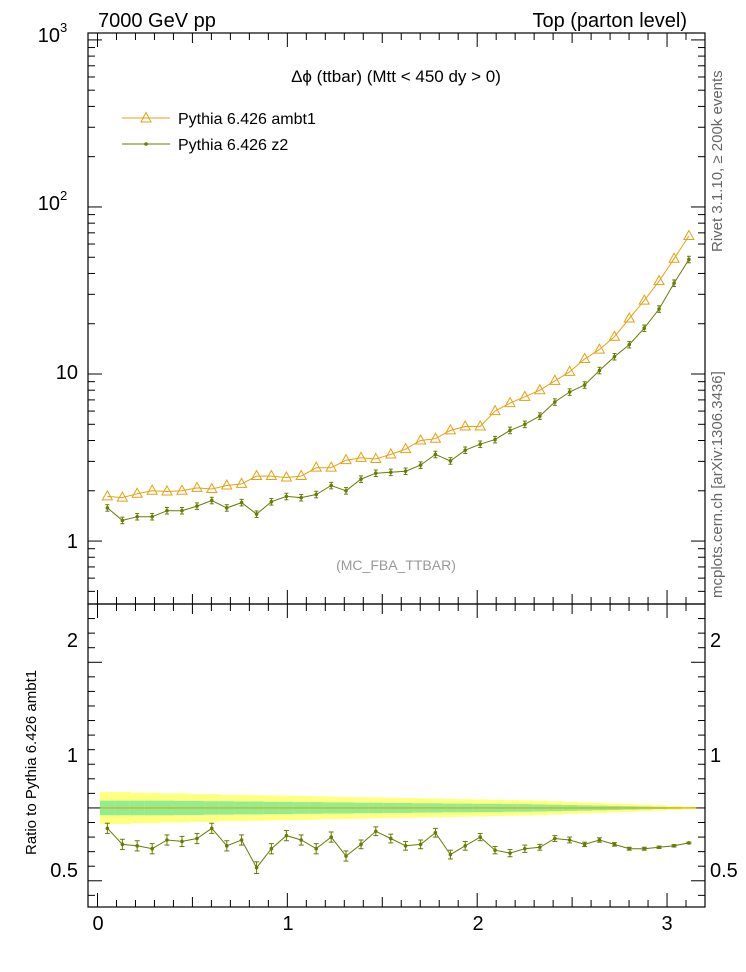 This screenshot has height=972, width=746. What do you see at coordinates (58, 286) in the screenshot?
I see `main-y-tick-labels: 1 10 10 2 10 3` at bounding box center [58, 286].